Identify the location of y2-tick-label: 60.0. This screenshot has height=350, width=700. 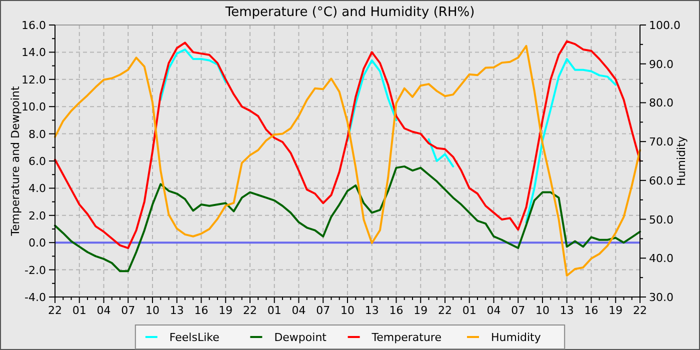
(661, 181).